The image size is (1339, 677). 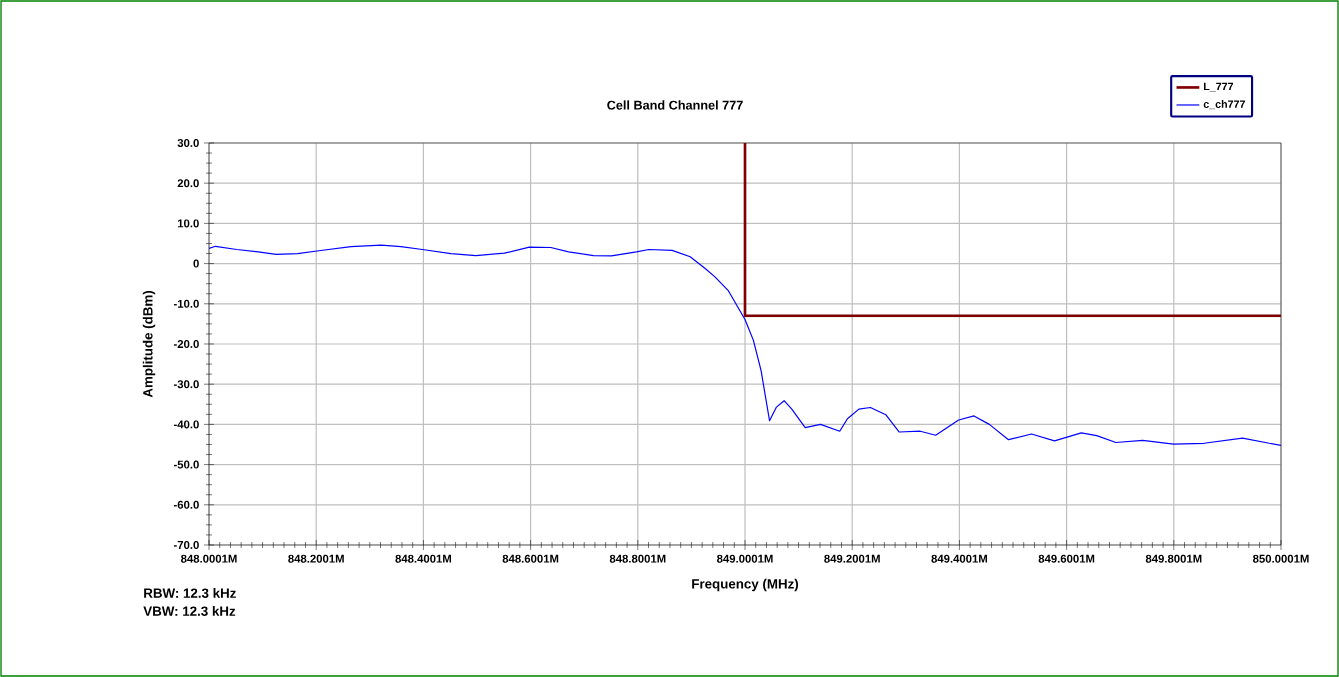 What do you see at coordinates (209, 558) in the screenshot?
I see `x-tick-label: 848.0001M` at bounding box center [209, 558].